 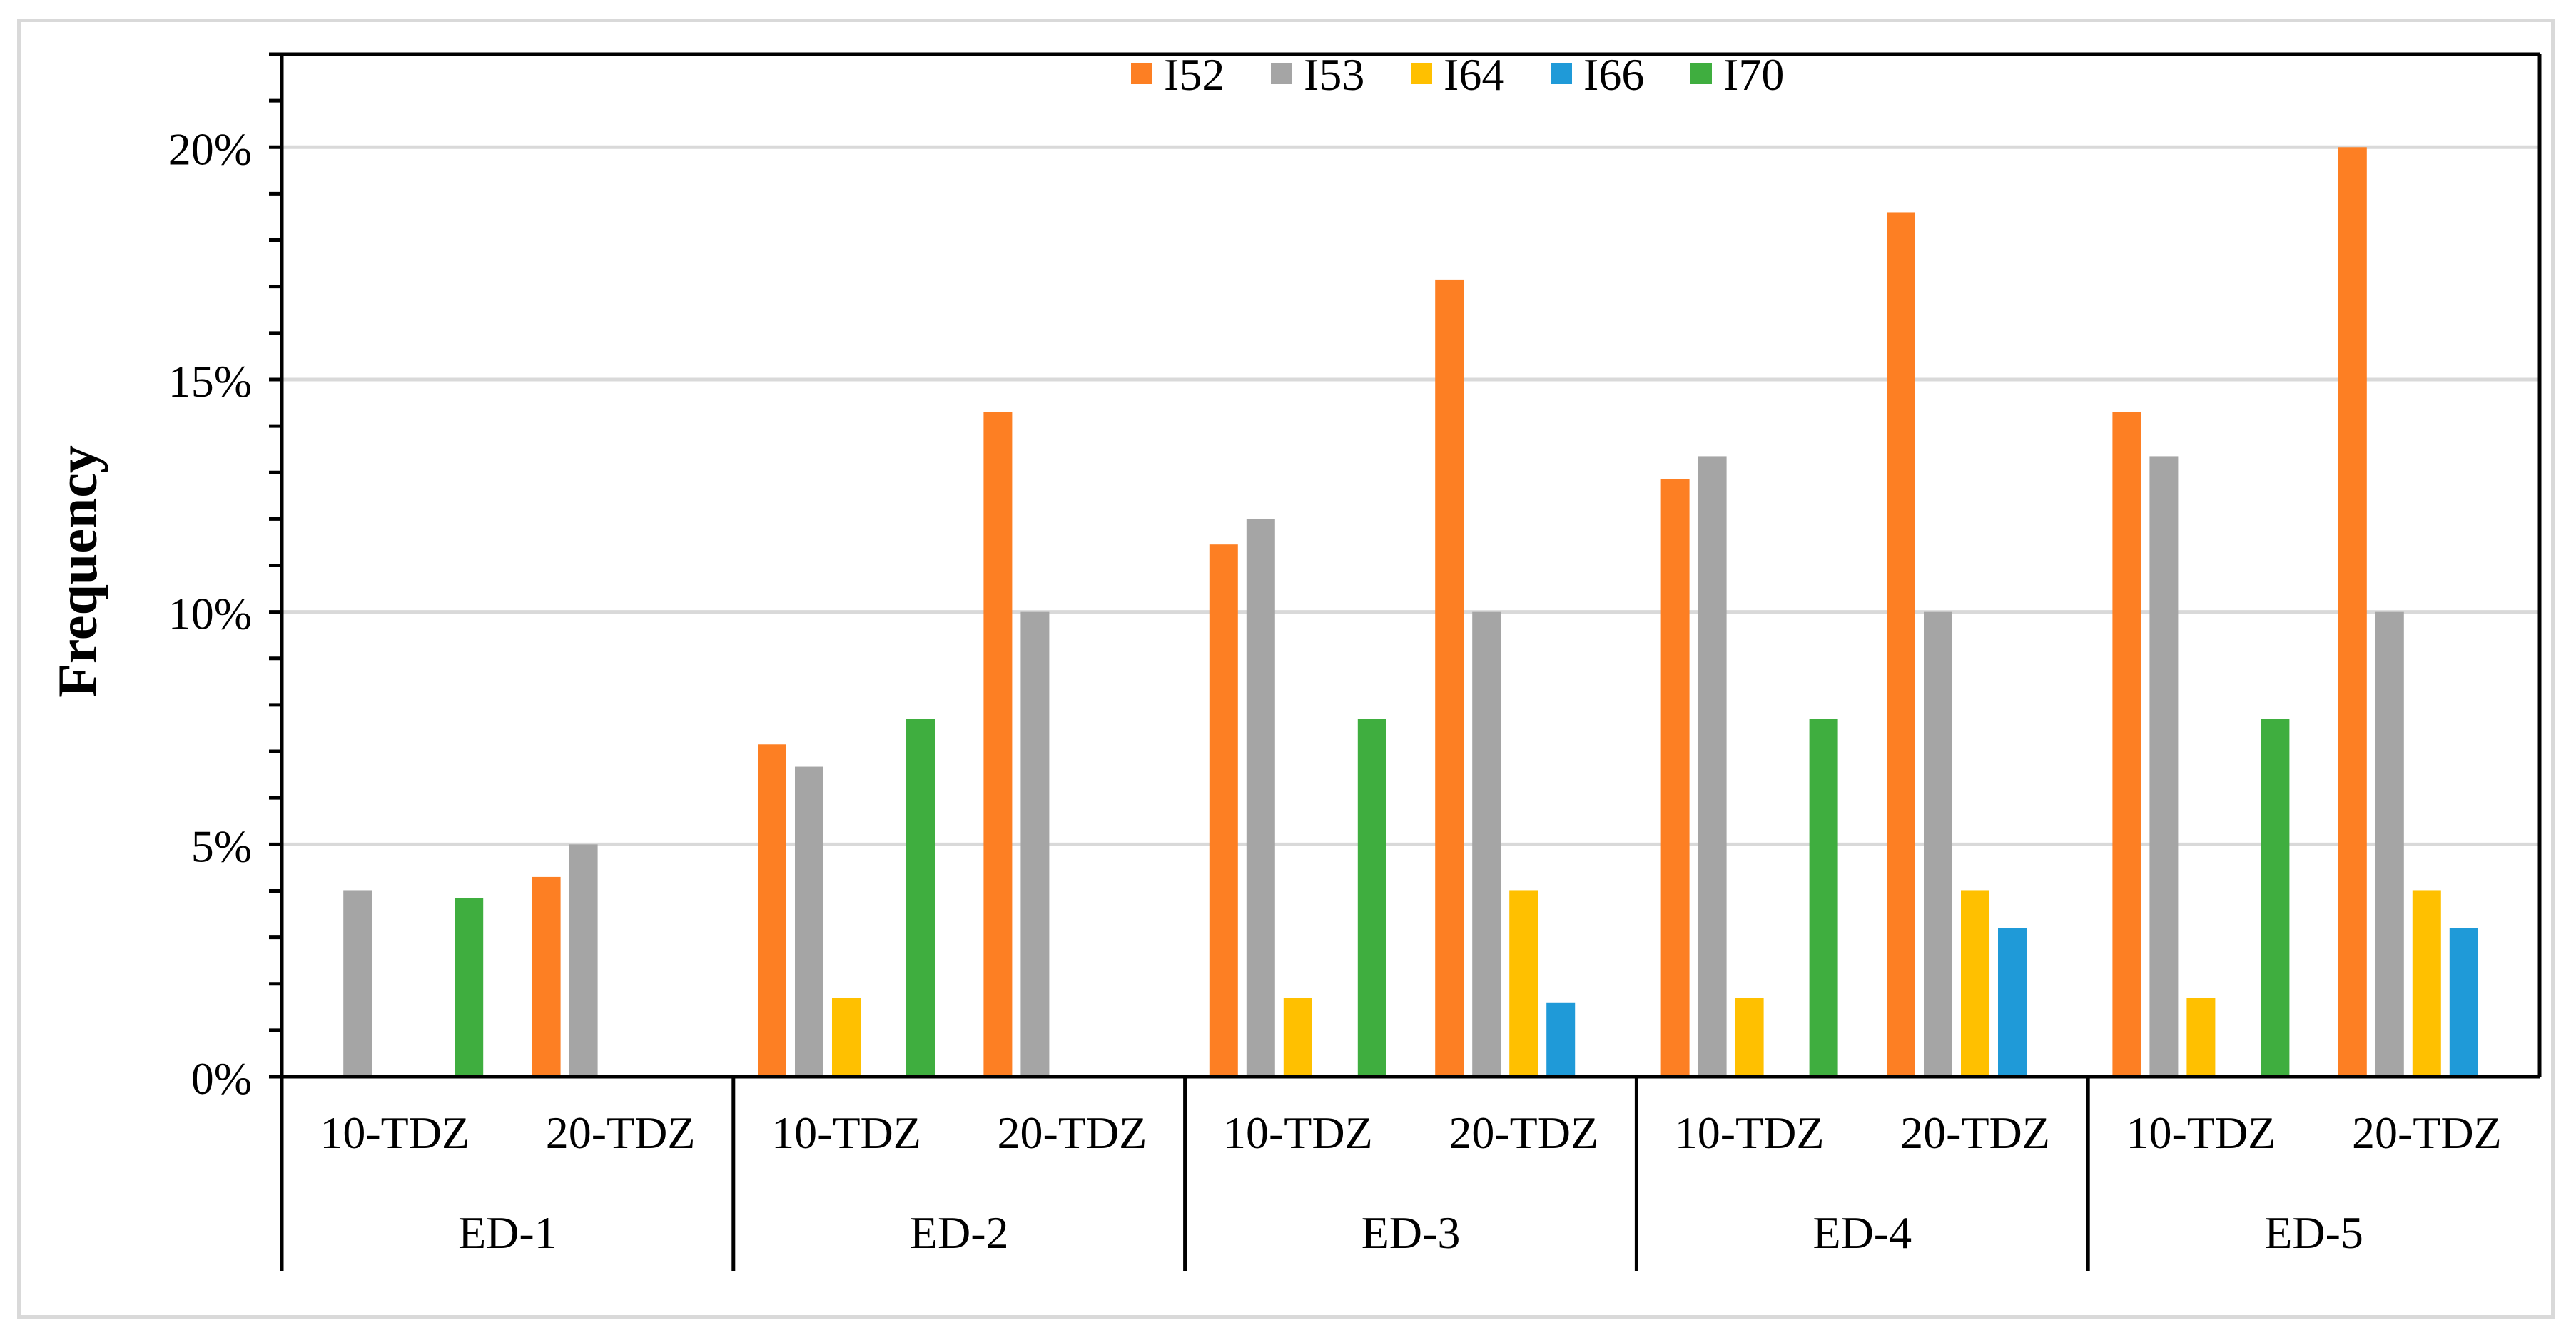 I want to click on x-group-label: ED-3, so click(x=1411, y=1232).